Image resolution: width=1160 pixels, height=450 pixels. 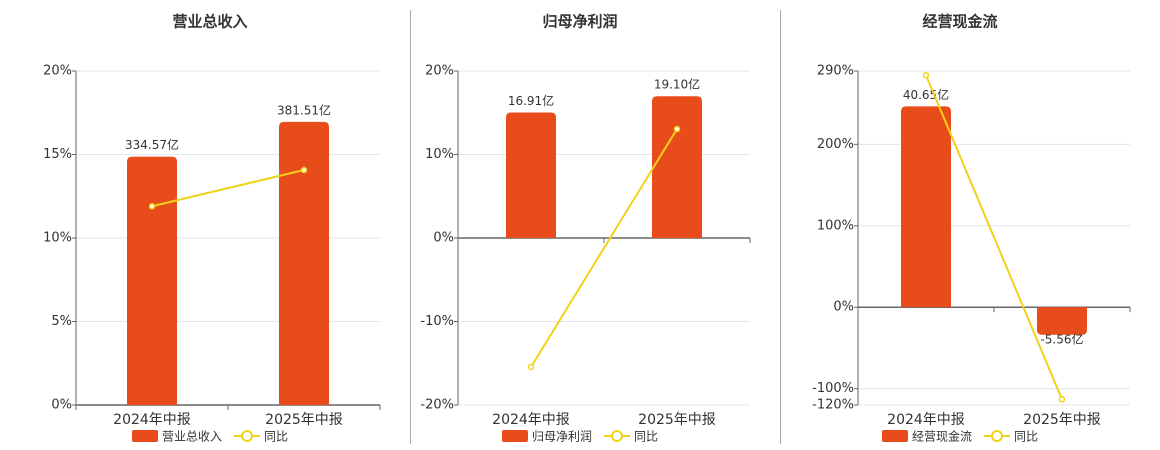 I want to click on legend-label: 经营现金流, so click(x=942, y=436).